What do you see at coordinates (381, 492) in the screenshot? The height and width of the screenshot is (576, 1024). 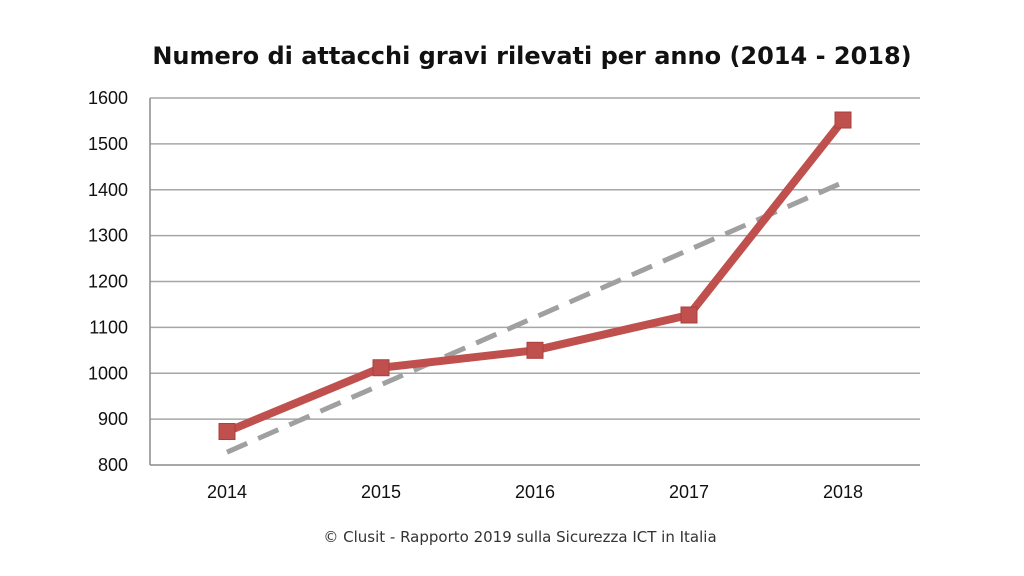 I see `x-tick-label: 2015` at bounding box center [381, 492].